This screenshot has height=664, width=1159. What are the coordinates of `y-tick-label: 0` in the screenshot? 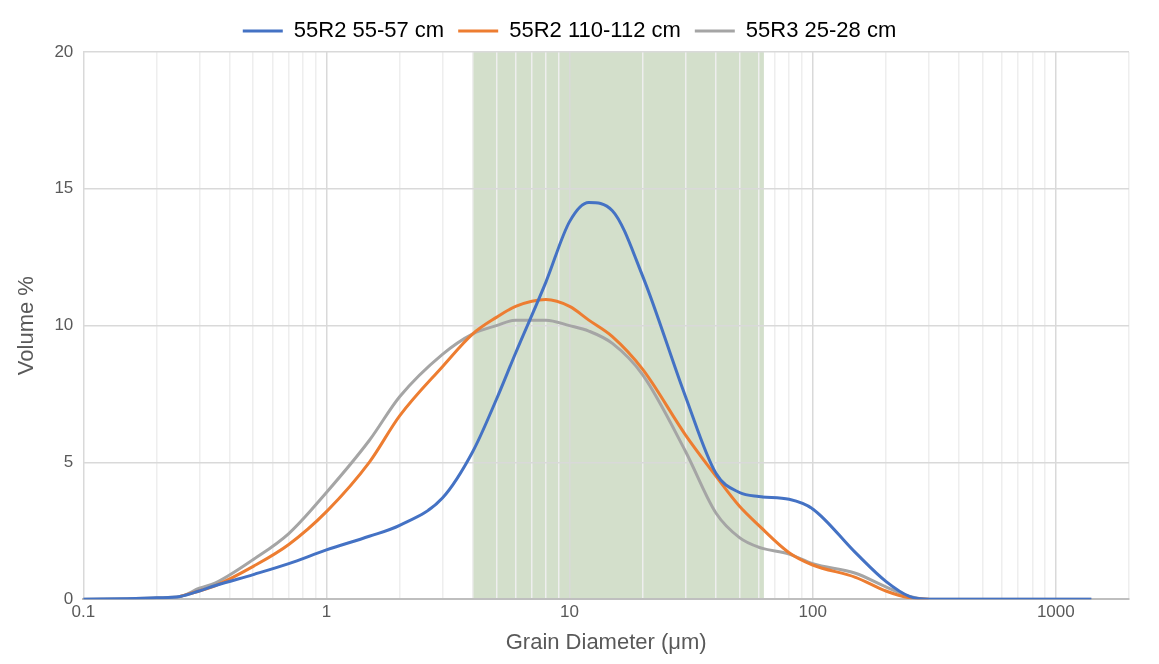 It's located at (68, 598).